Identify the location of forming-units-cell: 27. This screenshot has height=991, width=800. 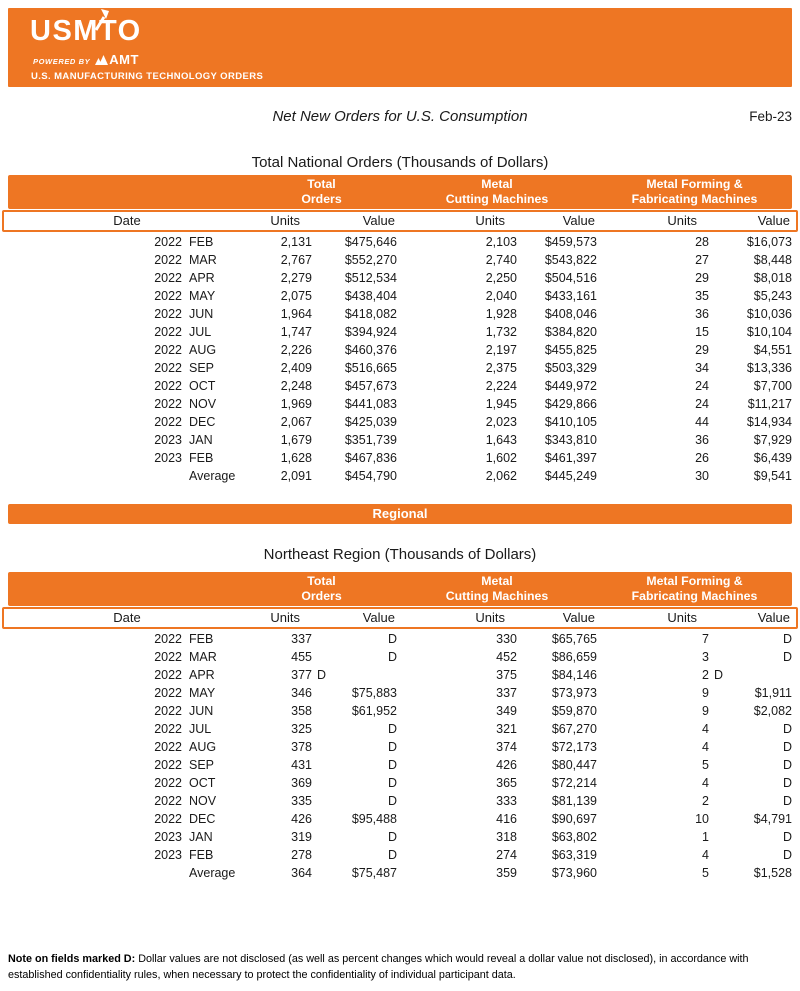
(702, 260).